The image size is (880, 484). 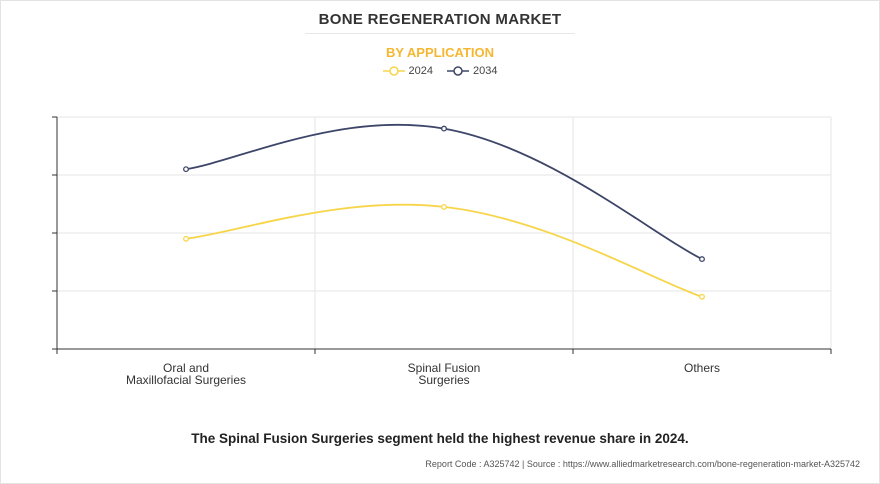 I want to click on x-tick-label-line: Maxillofacial Surgeries, so click(x=186, y=380).